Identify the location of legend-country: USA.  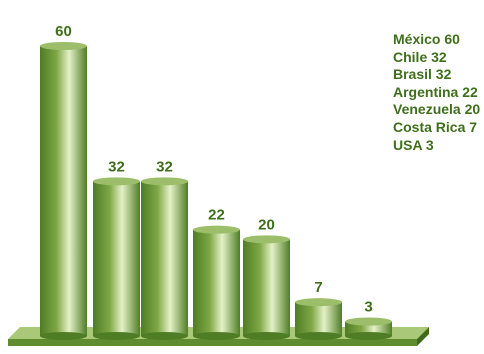
(408, 144).